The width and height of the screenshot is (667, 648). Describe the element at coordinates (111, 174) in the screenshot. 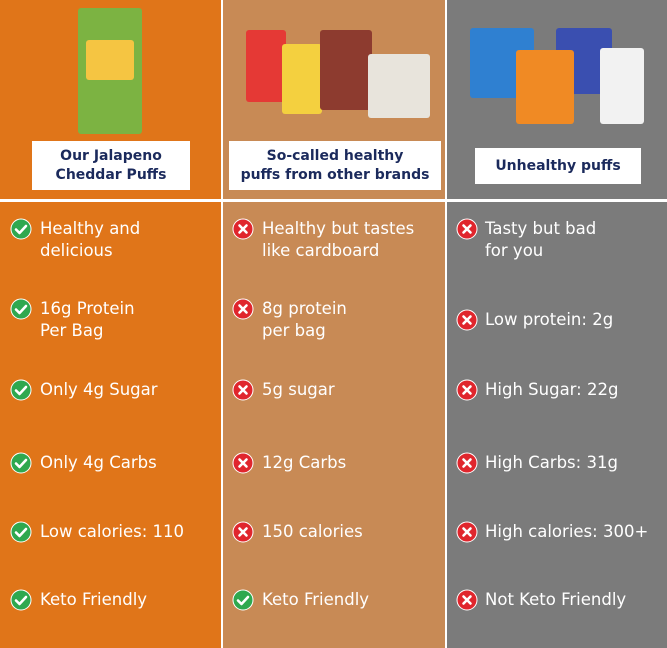

I see `text-line: Cheddar Puffs` at that location.